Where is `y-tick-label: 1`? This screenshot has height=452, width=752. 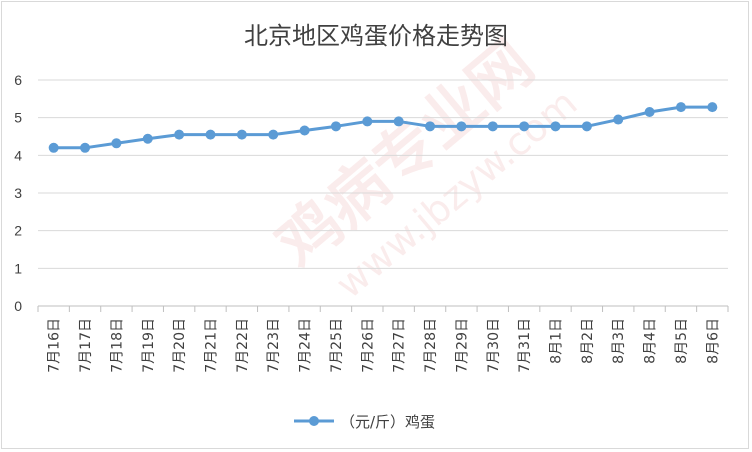 y-tick-label: 1 is located at coordinates (18, 268).